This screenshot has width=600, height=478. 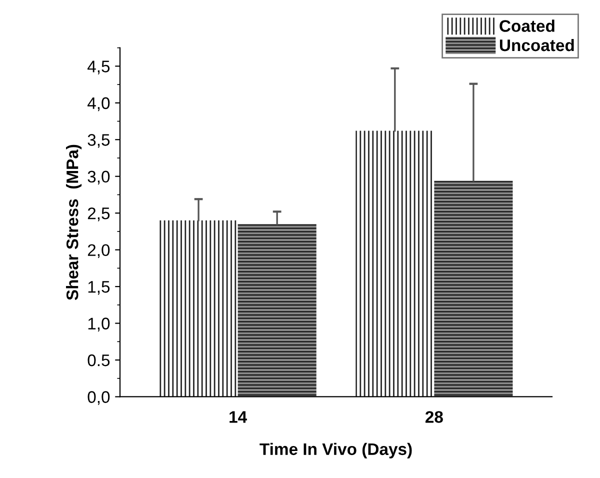 What do you see at coordinates (527, 26) in the screenshot?
I see `legend-label: Coated` at bounding box center [527, 26].